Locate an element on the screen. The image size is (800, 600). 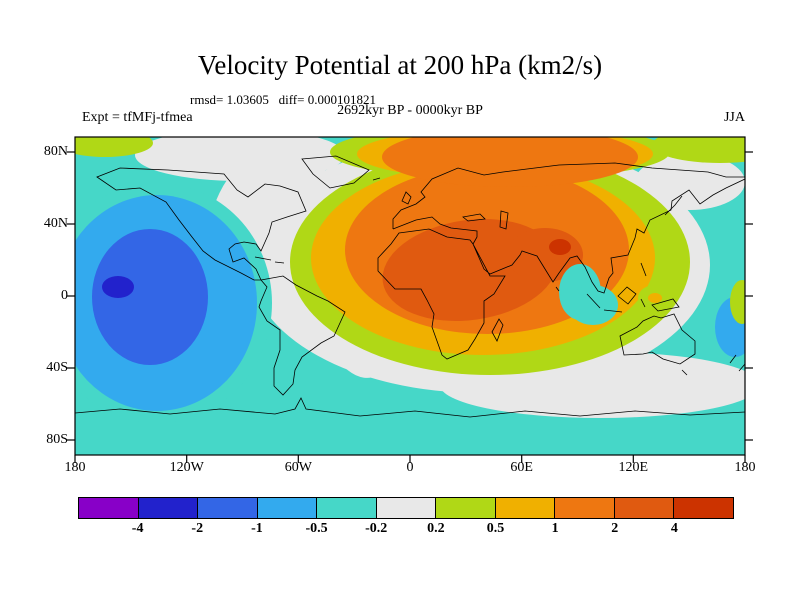
y-axis-label-40s: 40S is located at coordinates (57, 367).